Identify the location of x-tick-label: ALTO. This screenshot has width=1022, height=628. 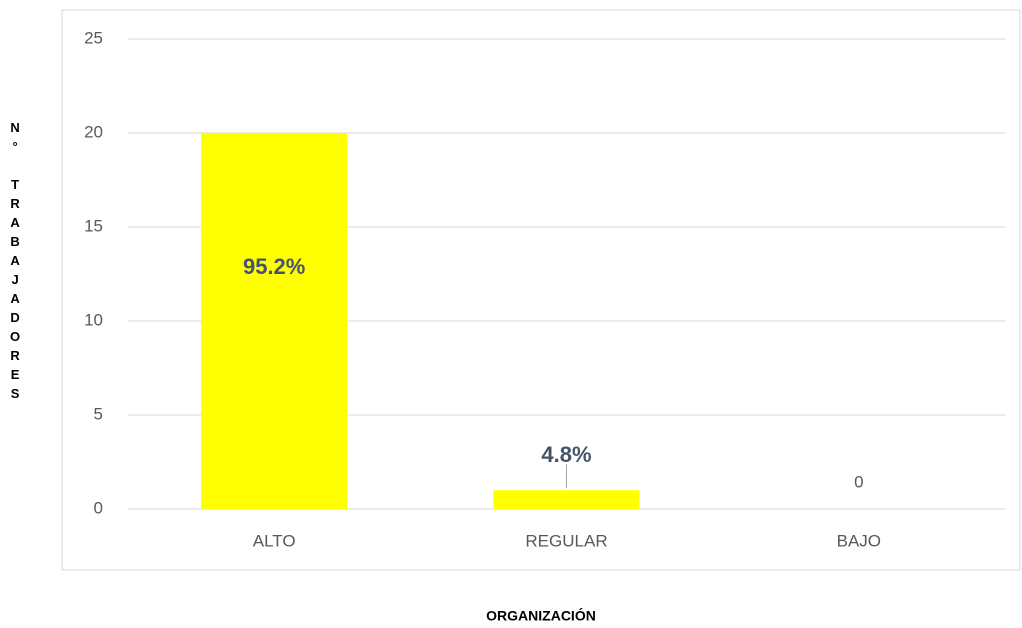
(274, 540).